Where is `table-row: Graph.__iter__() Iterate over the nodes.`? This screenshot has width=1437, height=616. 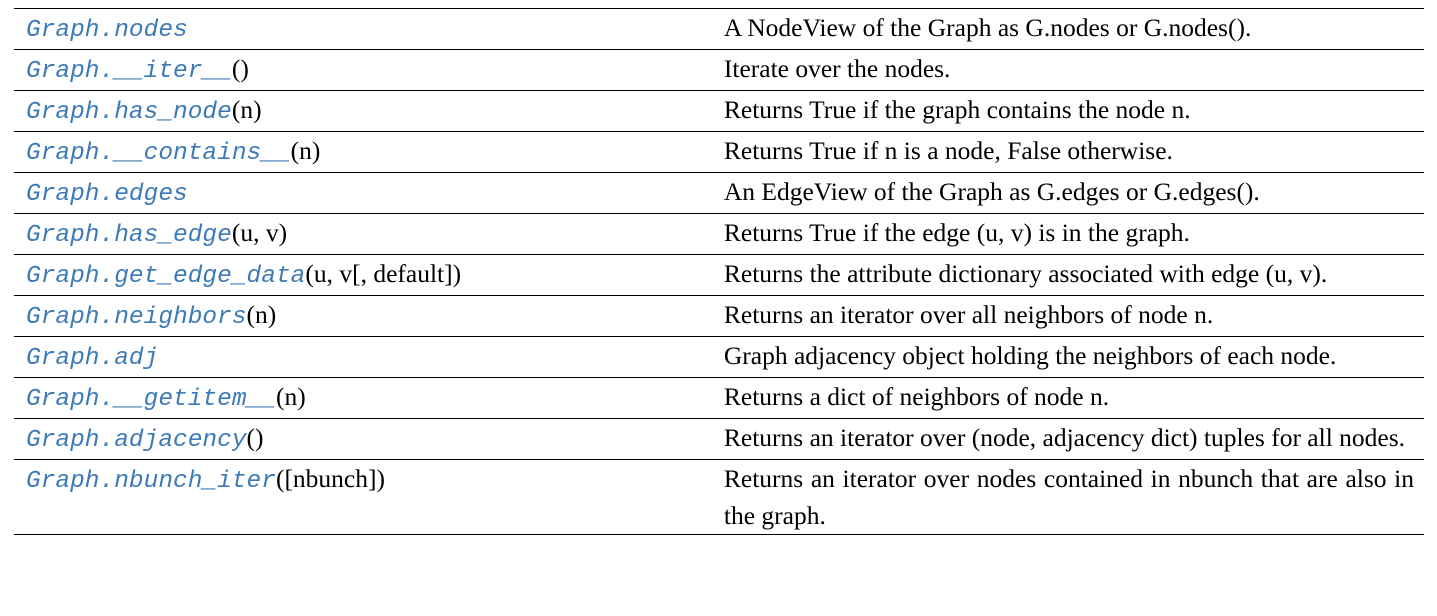 table-row: Graph.__iter__() Iterate over the nodes. is located at coordinates (719, 70).